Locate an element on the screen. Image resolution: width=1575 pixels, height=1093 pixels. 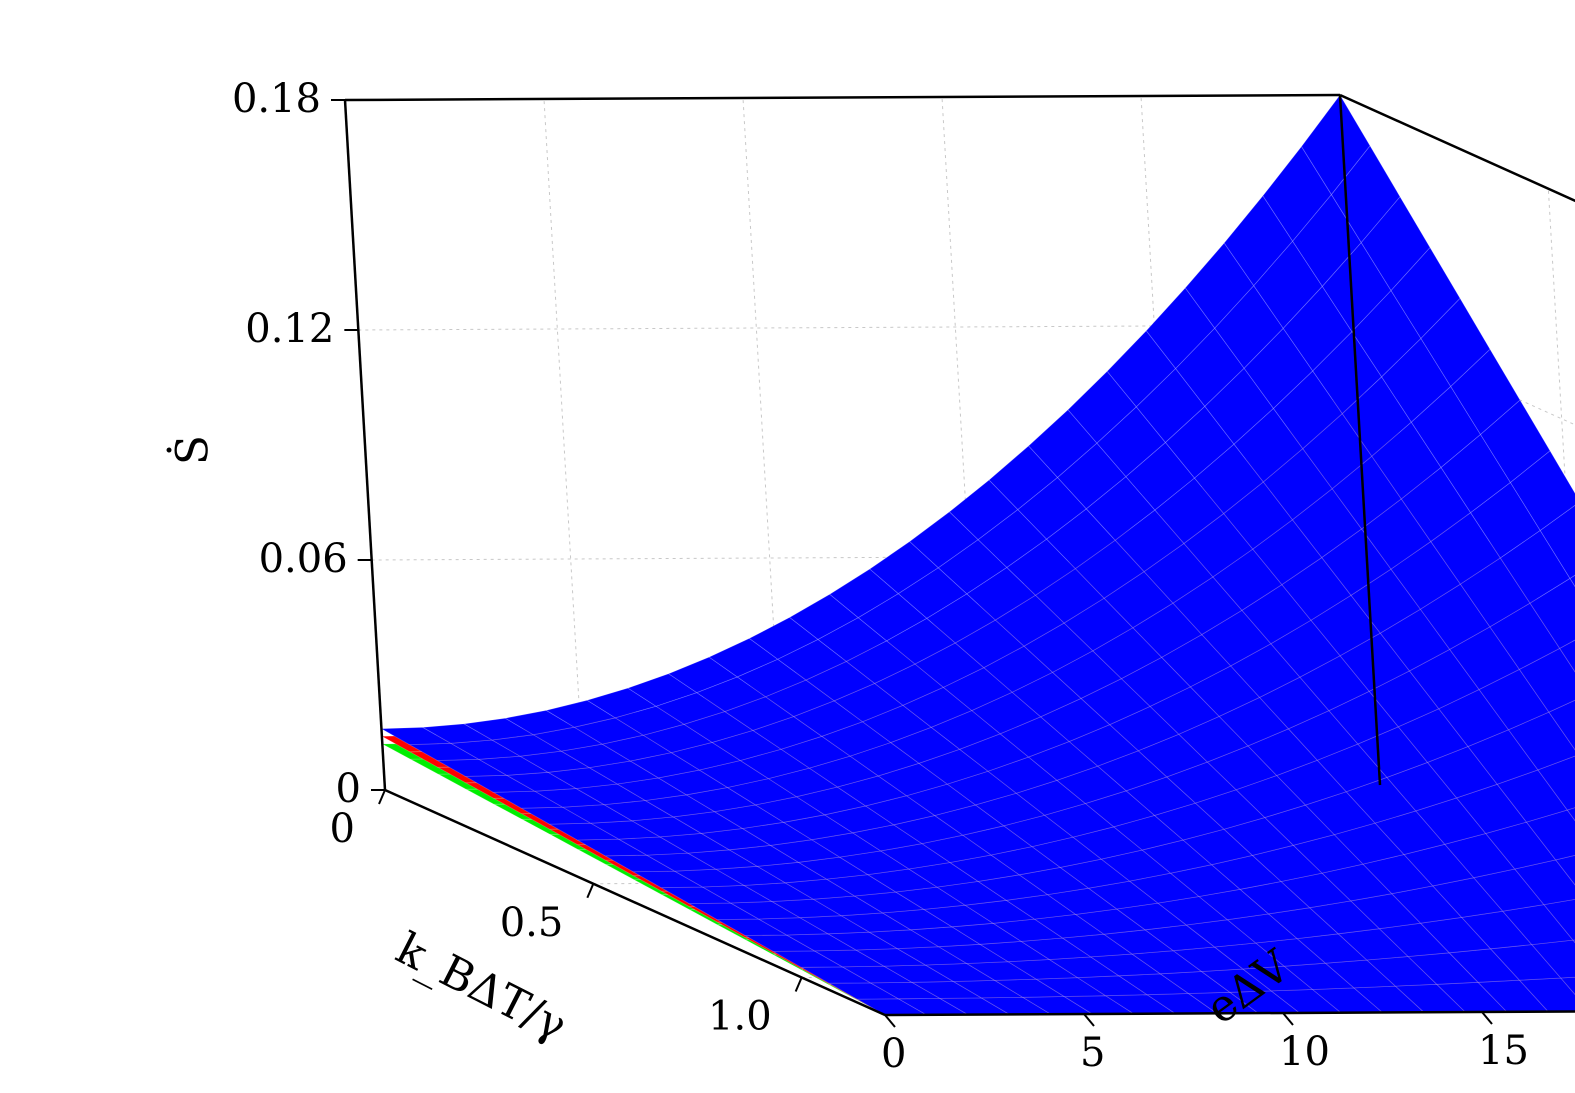
z-tick-label: 0 is located at coordinates (348, 789).